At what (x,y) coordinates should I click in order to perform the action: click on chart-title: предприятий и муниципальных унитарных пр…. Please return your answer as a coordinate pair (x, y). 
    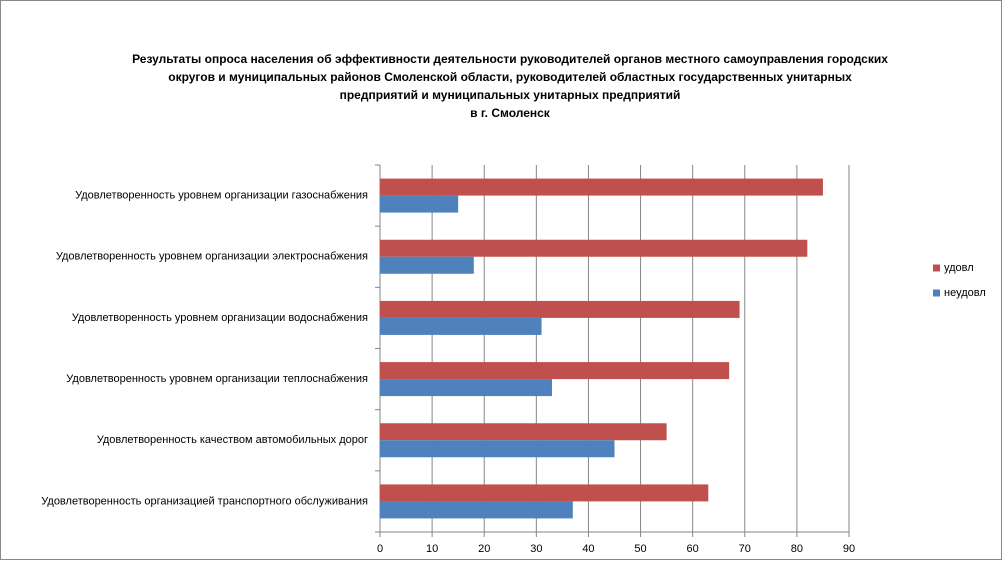
    Looking at the image, I should click on (510, 95).